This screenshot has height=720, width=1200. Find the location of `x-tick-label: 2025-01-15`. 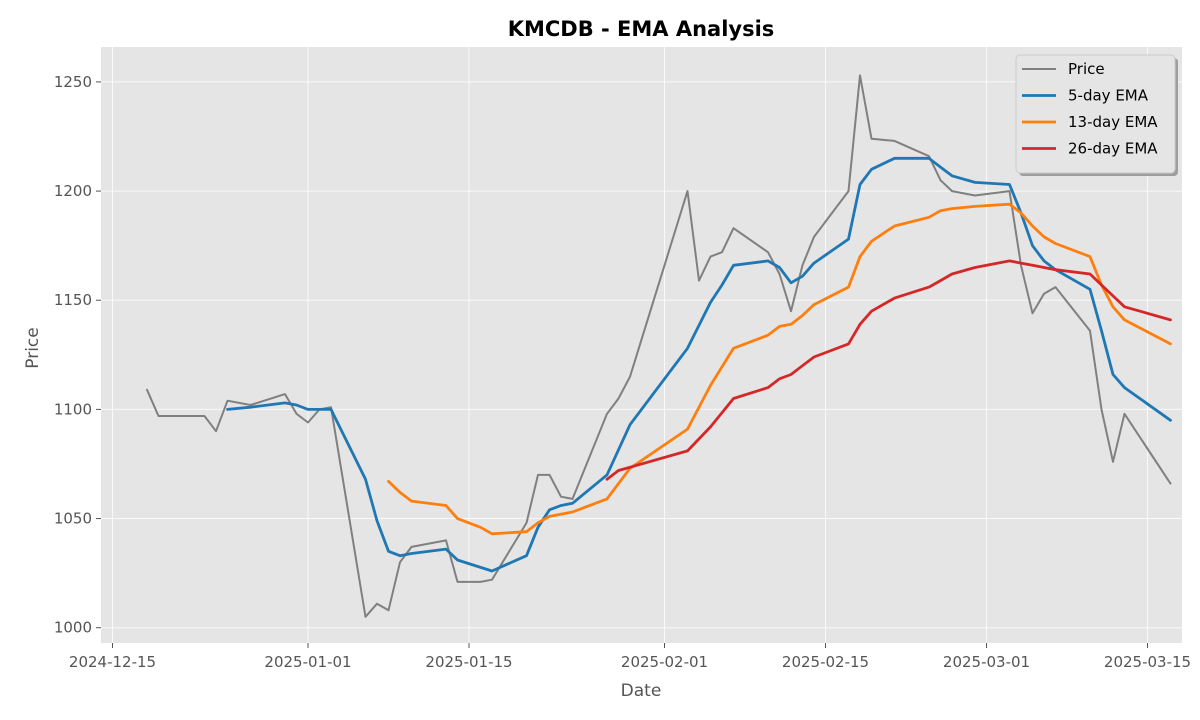

x-tick-label: 2025-01-15 is located at coordinates (468, 662).